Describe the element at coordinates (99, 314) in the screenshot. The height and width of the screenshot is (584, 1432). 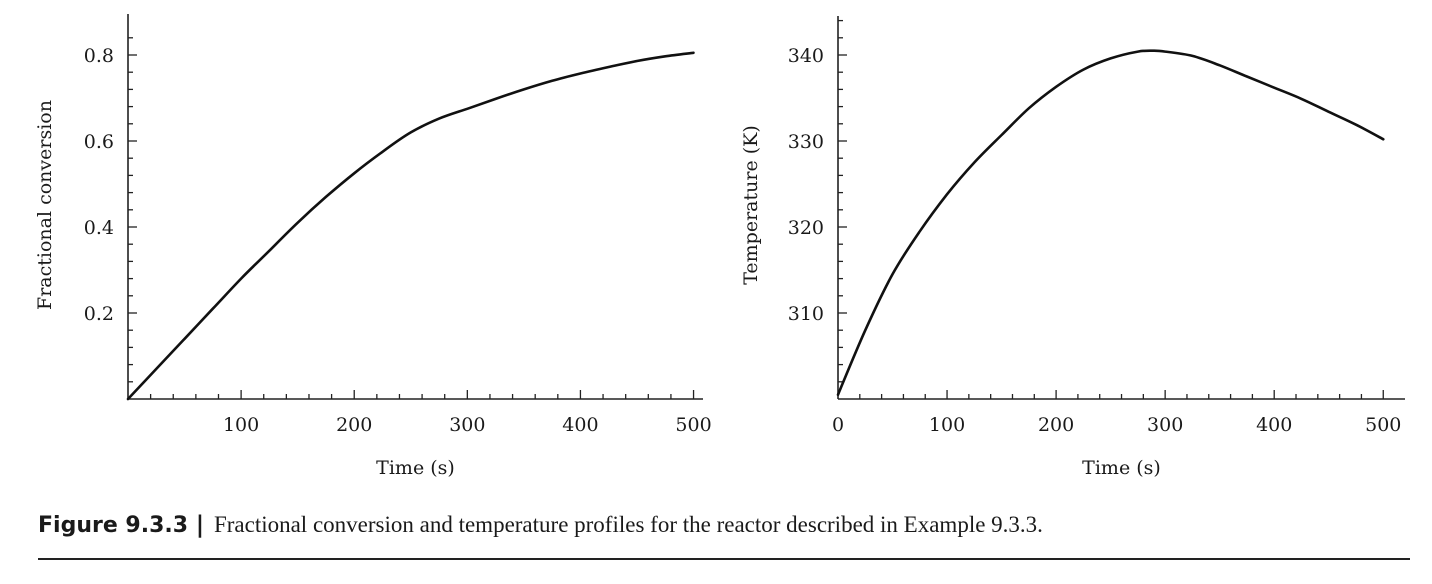
I see `y-tick-label: 0.2` at that location.